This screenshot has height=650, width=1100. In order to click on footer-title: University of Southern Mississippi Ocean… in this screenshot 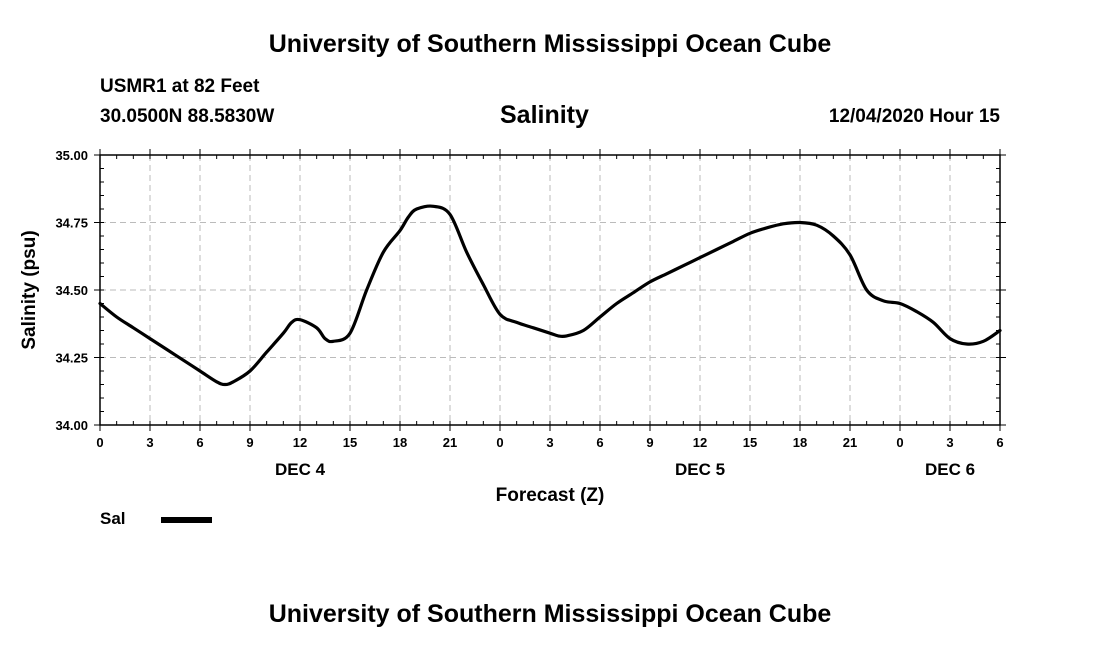, I will do `click(550, 614)`.